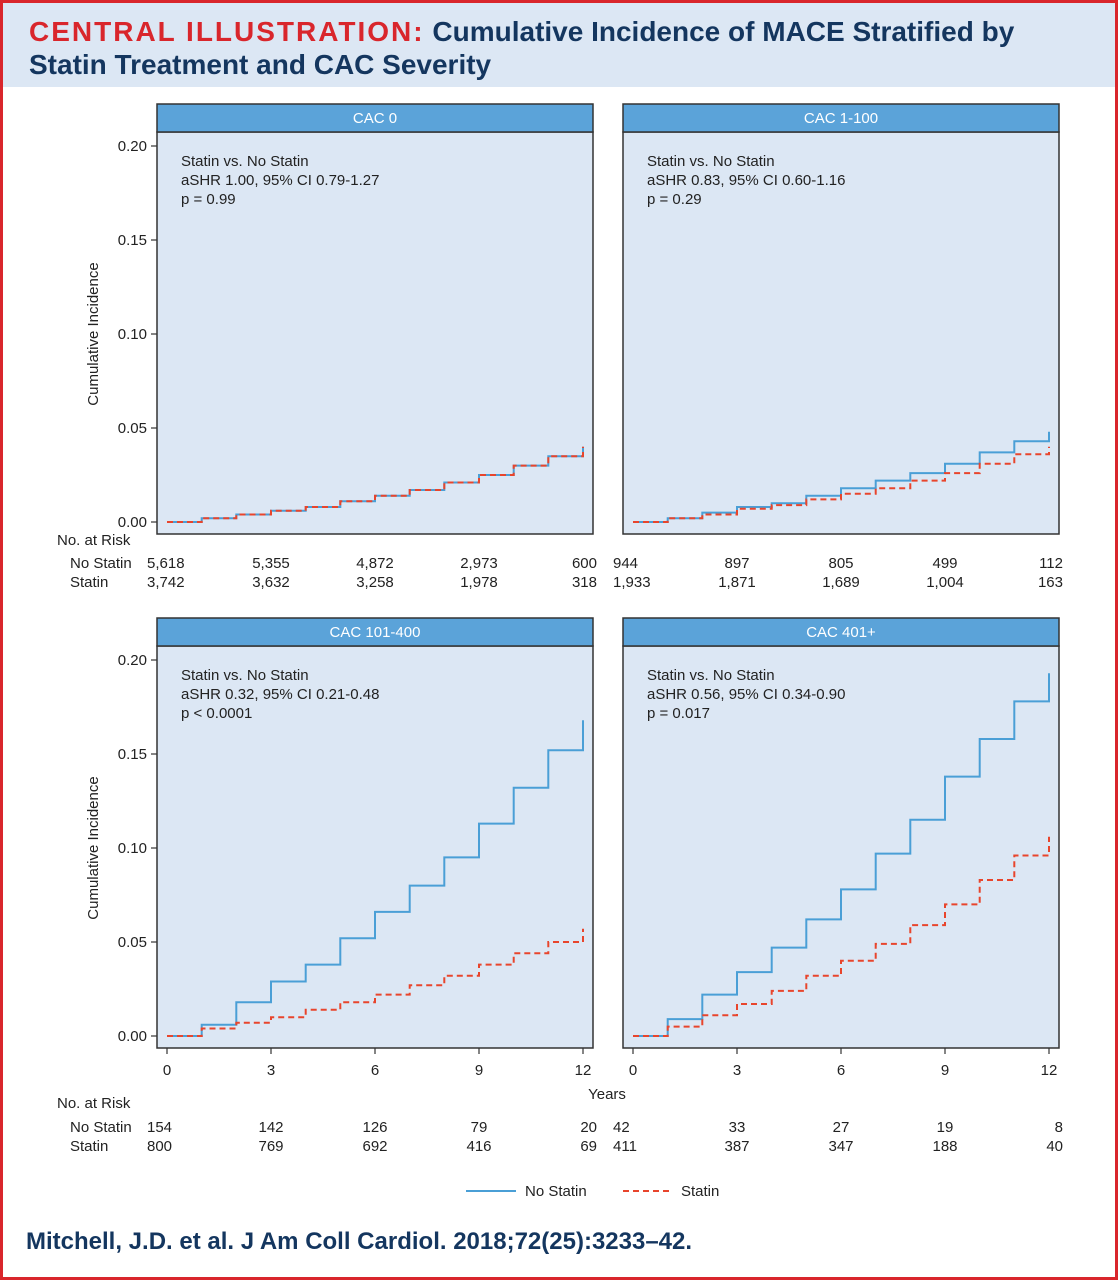  What do you see at coordinates (159, 1146) in the screenshot?
I see `panel-3-risk-statin-value: 800` at bounding box center [159, 1146].